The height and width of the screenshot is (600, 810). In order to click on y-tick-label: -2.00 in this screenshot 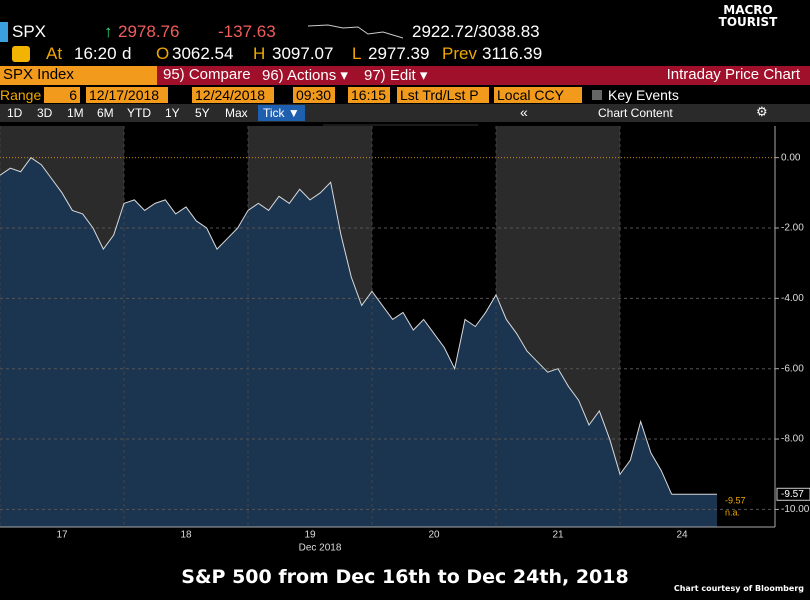, I will do `click(792, 228)`.